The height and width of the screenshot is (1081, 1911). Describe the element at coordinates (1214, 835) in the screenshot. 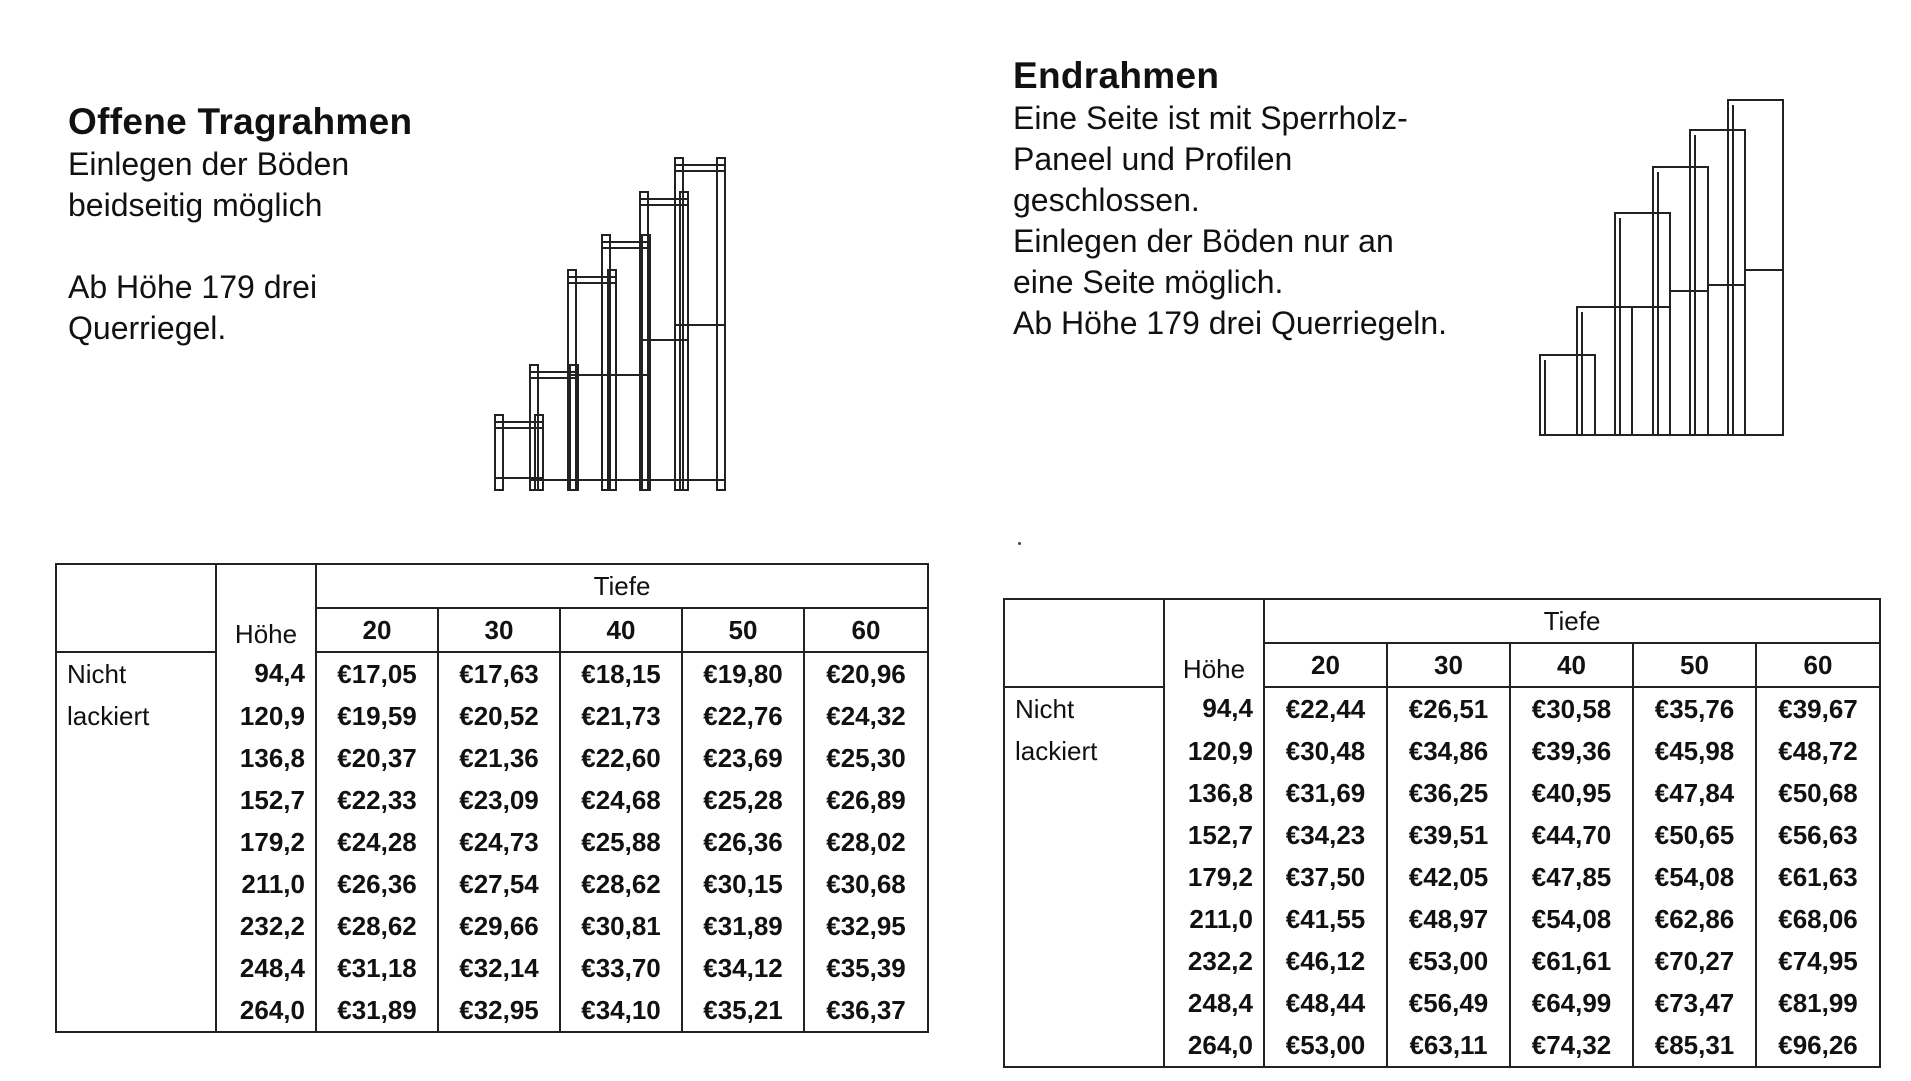

I see `height-value: 152,7` at that location.